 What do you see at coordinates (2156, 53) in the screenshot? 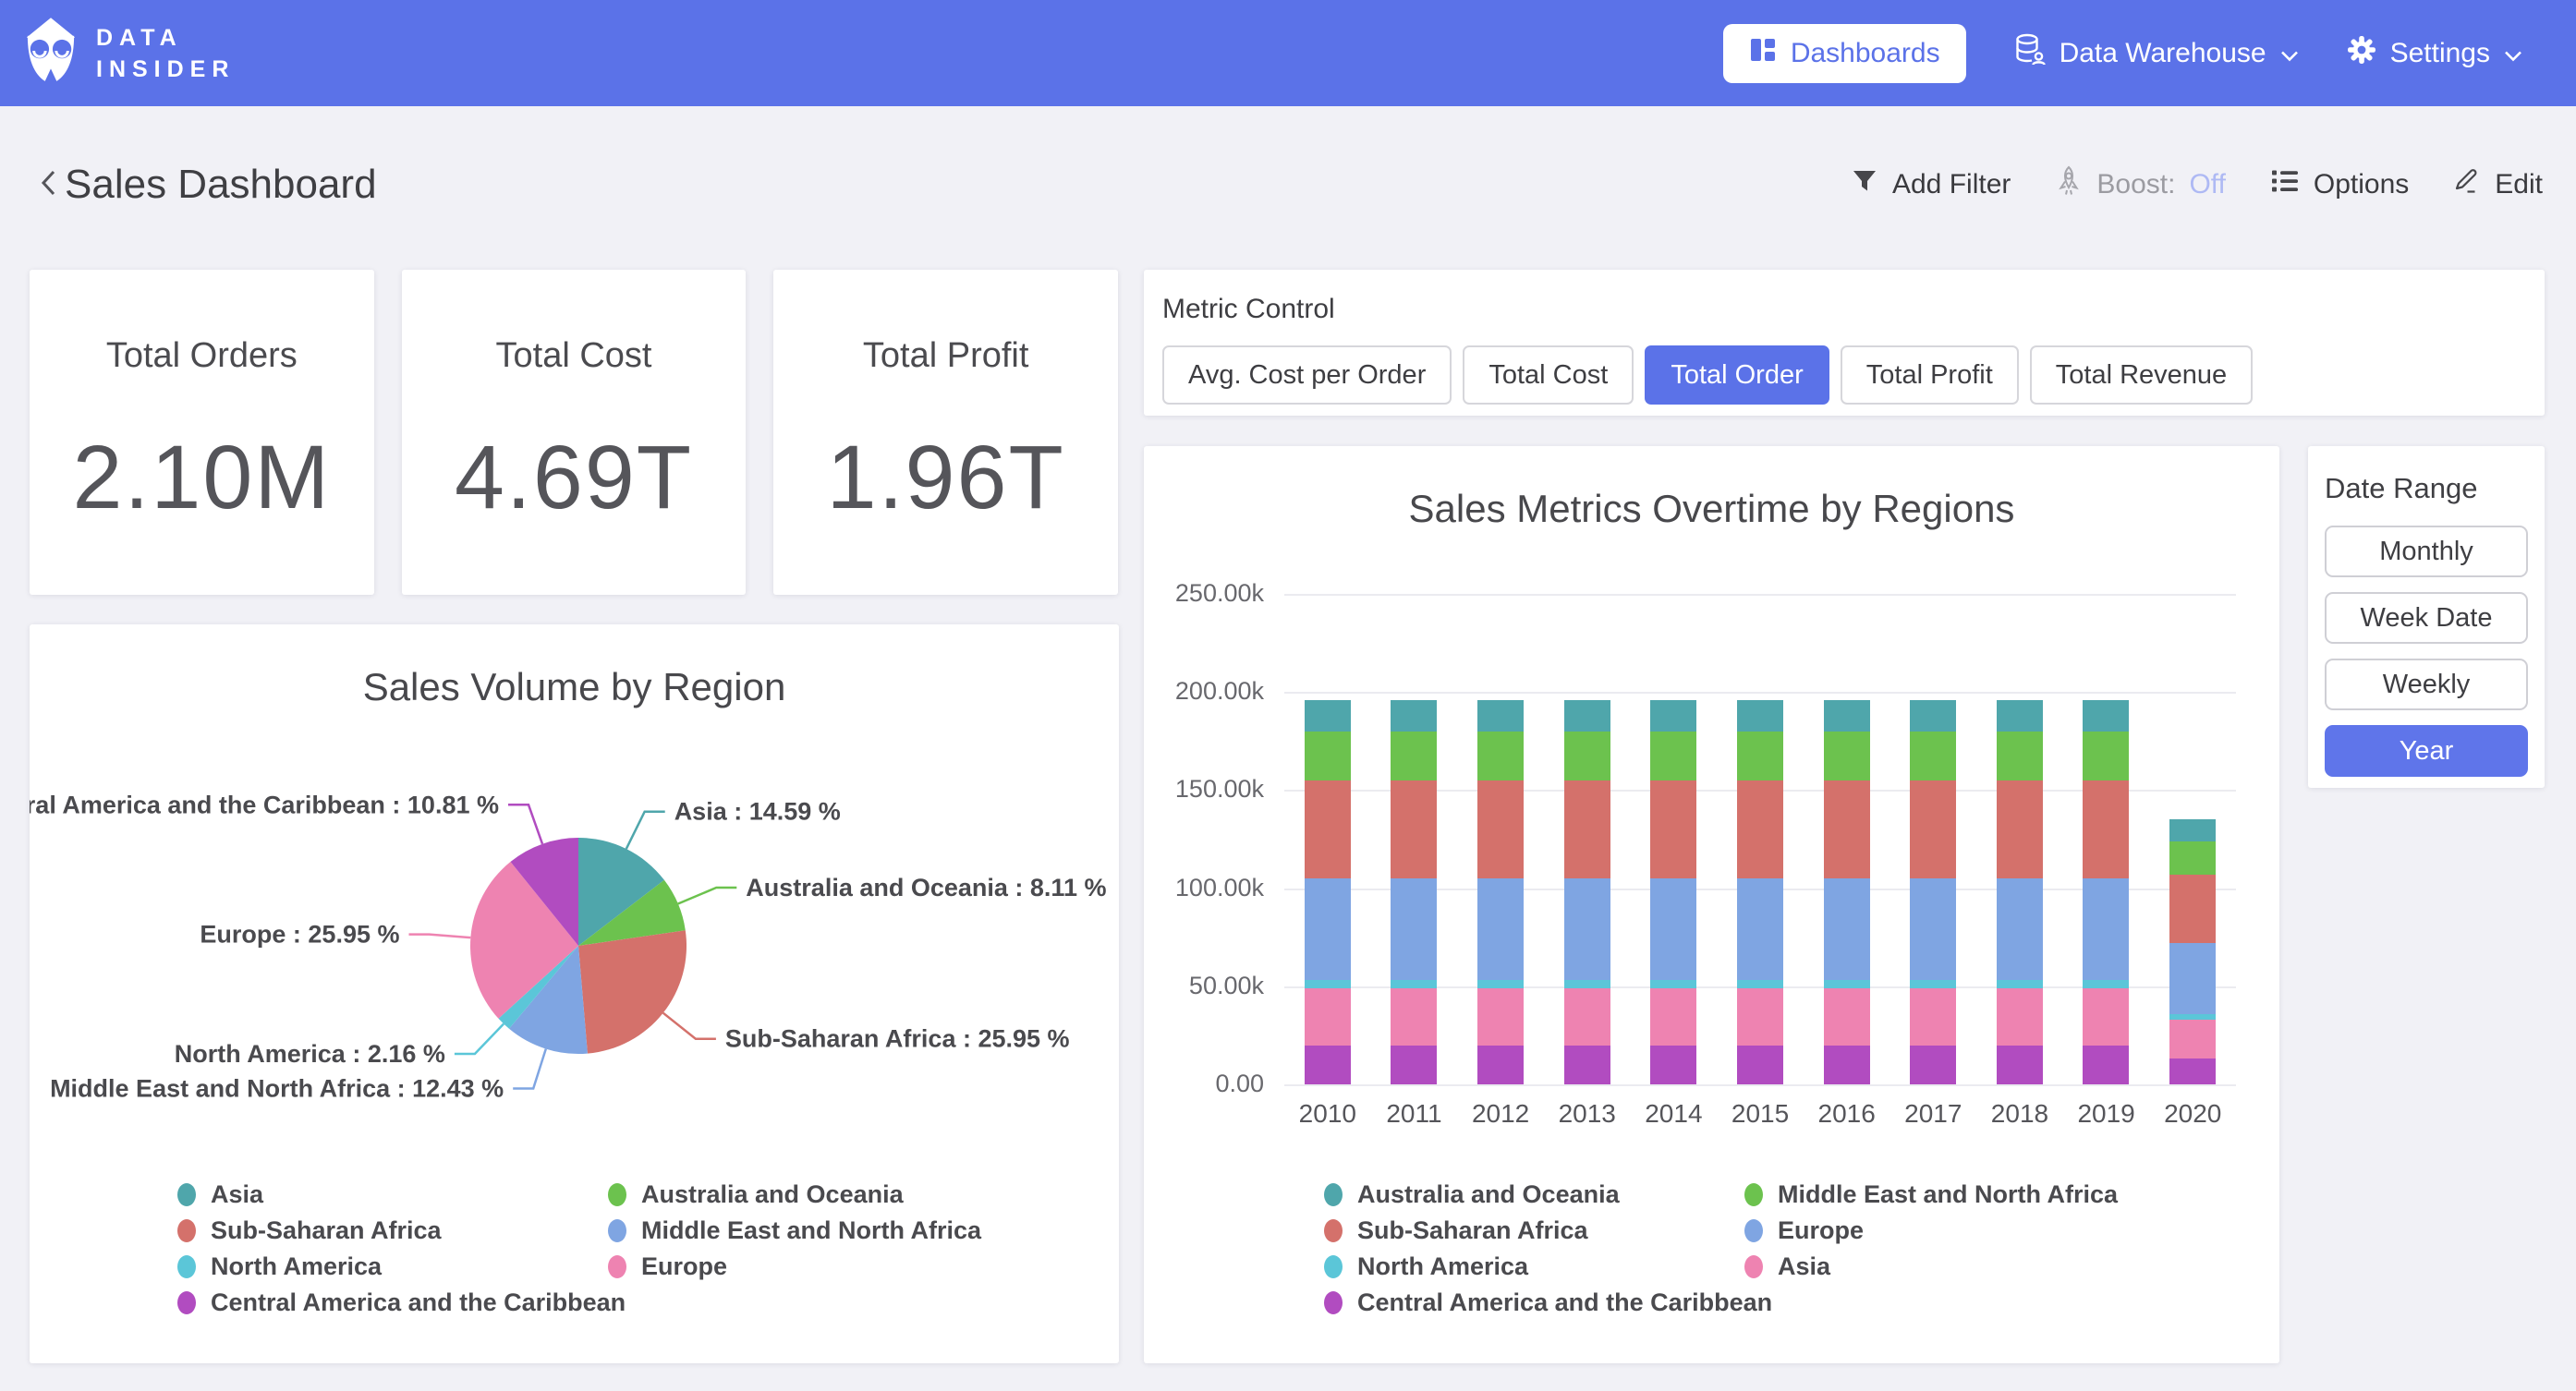
I see `nav-item-data-warehouse: Data Warehouse` at bounding box center [2156, 53].